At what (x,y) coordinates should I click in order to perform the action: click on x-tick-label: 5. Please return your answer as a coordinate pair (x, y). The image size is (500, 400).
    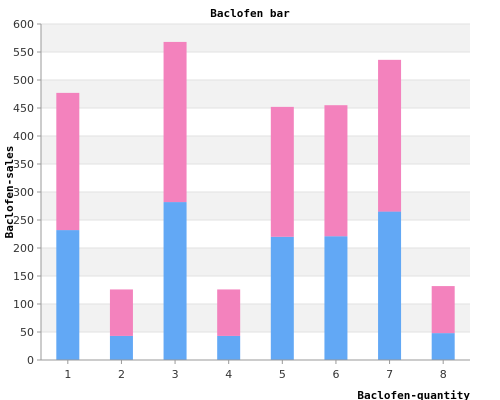
    Looking at the image, I should click on (282, 374).